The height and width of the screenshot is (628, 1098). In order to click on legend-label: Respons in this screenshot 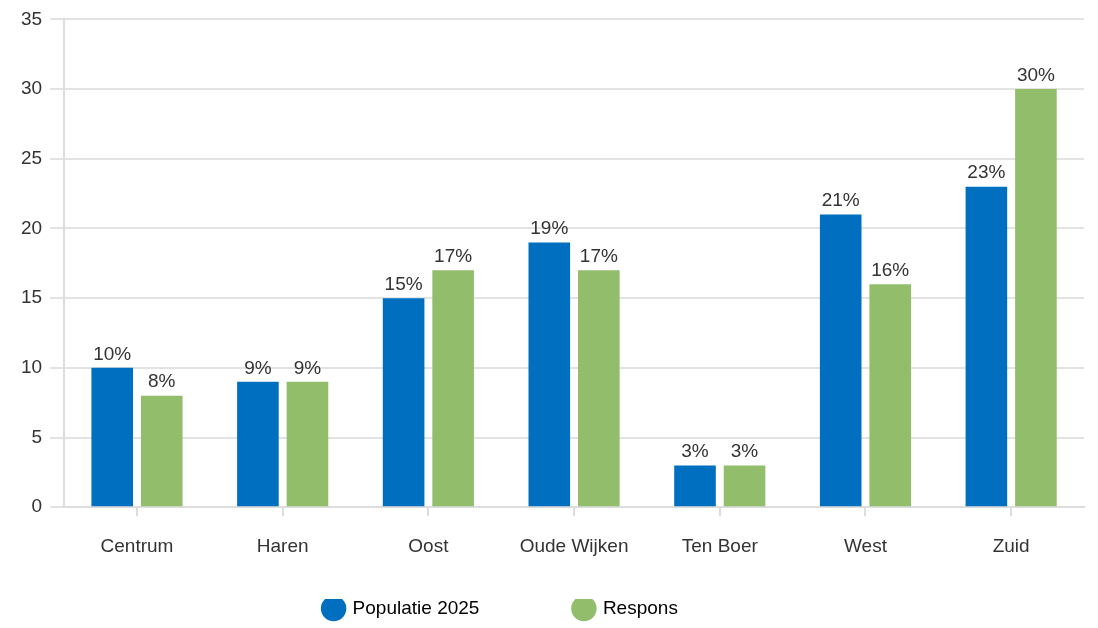, I will do `click(687, 607)`.